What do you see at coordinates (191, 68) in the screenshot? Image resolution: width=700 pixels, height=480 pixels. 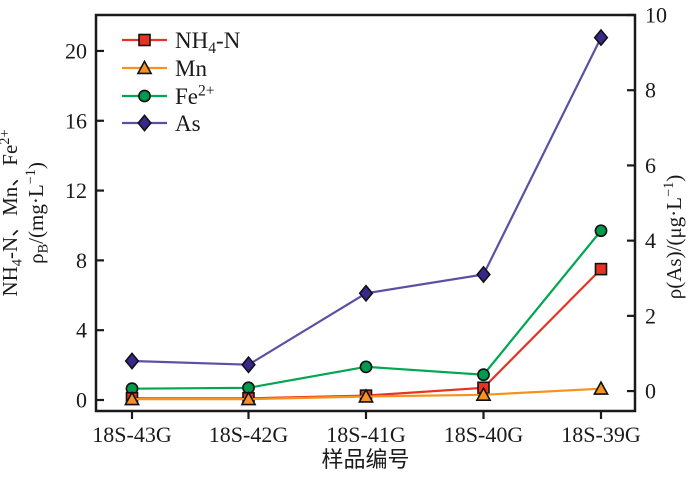 I see `legend-label: Mn` at bounding box center [191, 68].